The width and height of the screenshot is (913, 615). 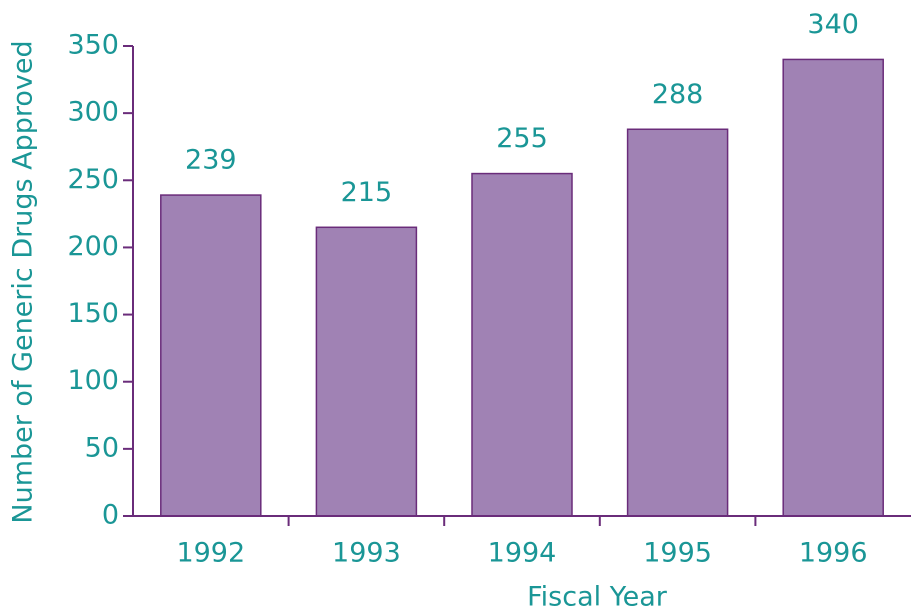 I want to click on y-tick-label: 250, so click(x=93, y=179).